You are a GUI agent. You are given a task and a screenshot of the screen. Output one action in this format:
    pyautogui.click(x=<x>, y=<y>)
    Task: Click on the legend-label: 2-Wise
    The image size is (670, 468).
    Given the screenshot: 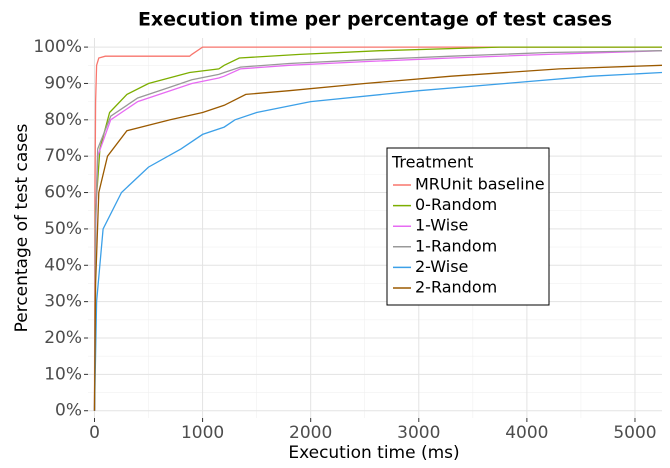 What is the action you would take?
    pyautogui.click(x=441, y=266)
    